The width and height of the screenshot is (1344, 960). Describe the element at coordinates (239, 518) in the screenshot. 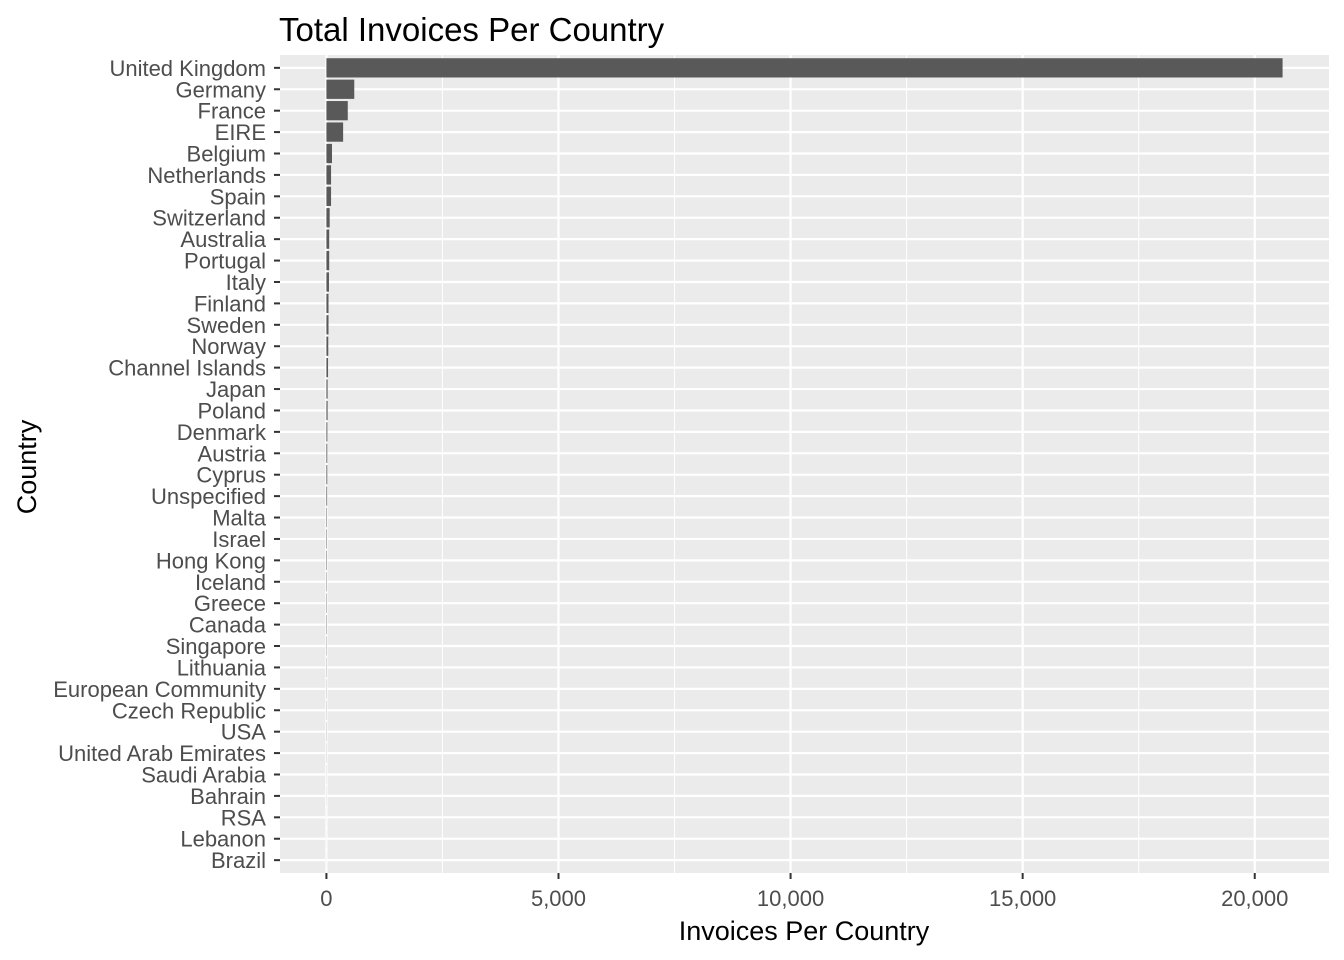

I see `y-tick-label: Malta` at that location.